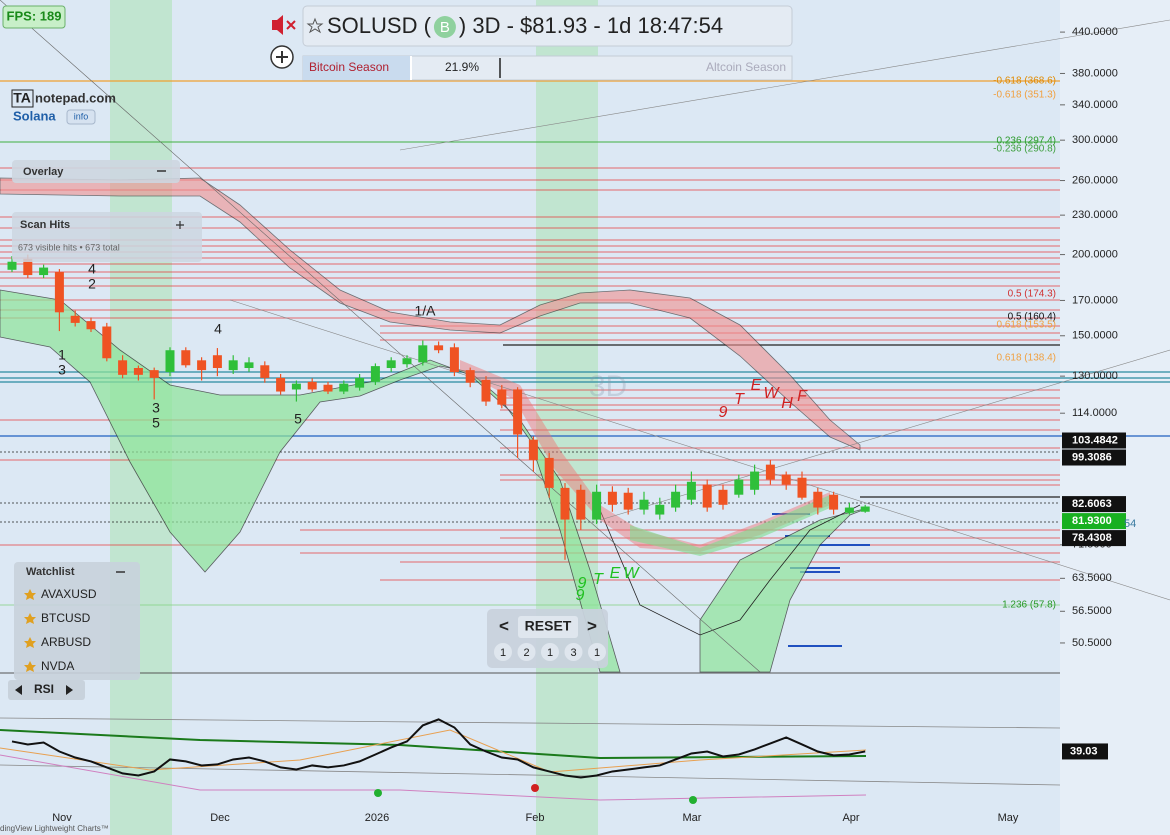  Describe the element at coordinates (547, 26) in the screenshot. I see `title-box` at that location.